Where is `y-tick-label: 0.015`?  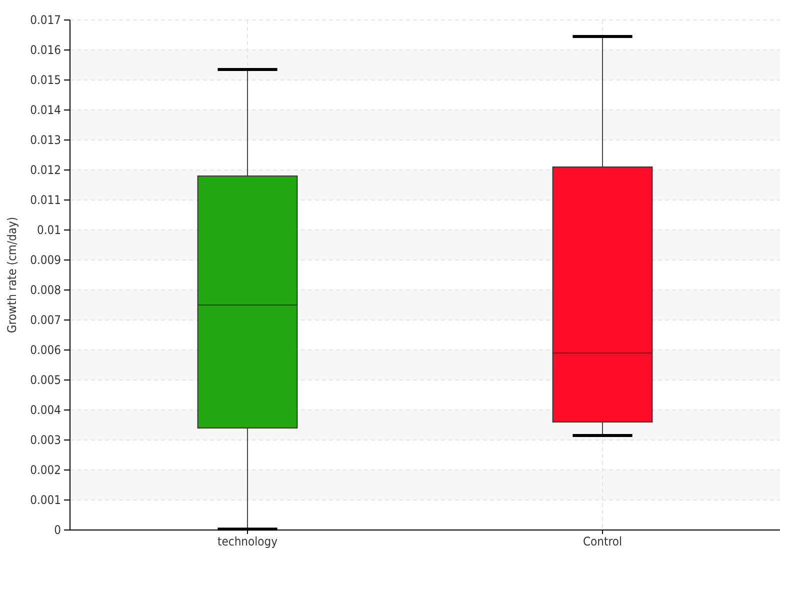
y-tick-label: 0.015 is located at coordinates (45, 79).